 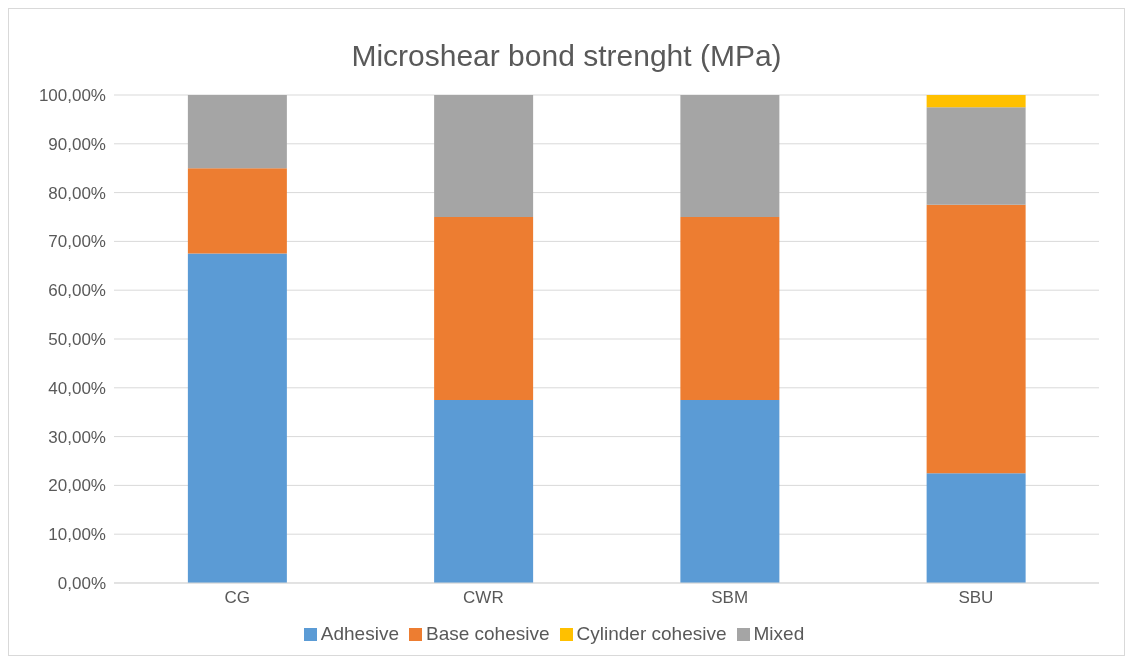 What do you see at coordinates (651, 633) in the screenshot?
I see `legend-label: Cylinder cohesive` at bounding box center [651, 633].